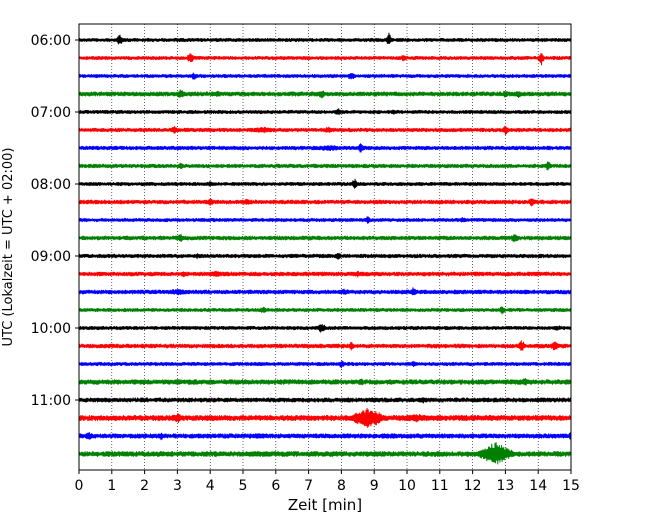 This screenshot has height=520, width=650. What do you see at coordinates (8, 247) in the screenshot?
I see `y-axis-label: UTC (Lokalzeit = UTC + 02:00)` at bounding box center [8, 247].